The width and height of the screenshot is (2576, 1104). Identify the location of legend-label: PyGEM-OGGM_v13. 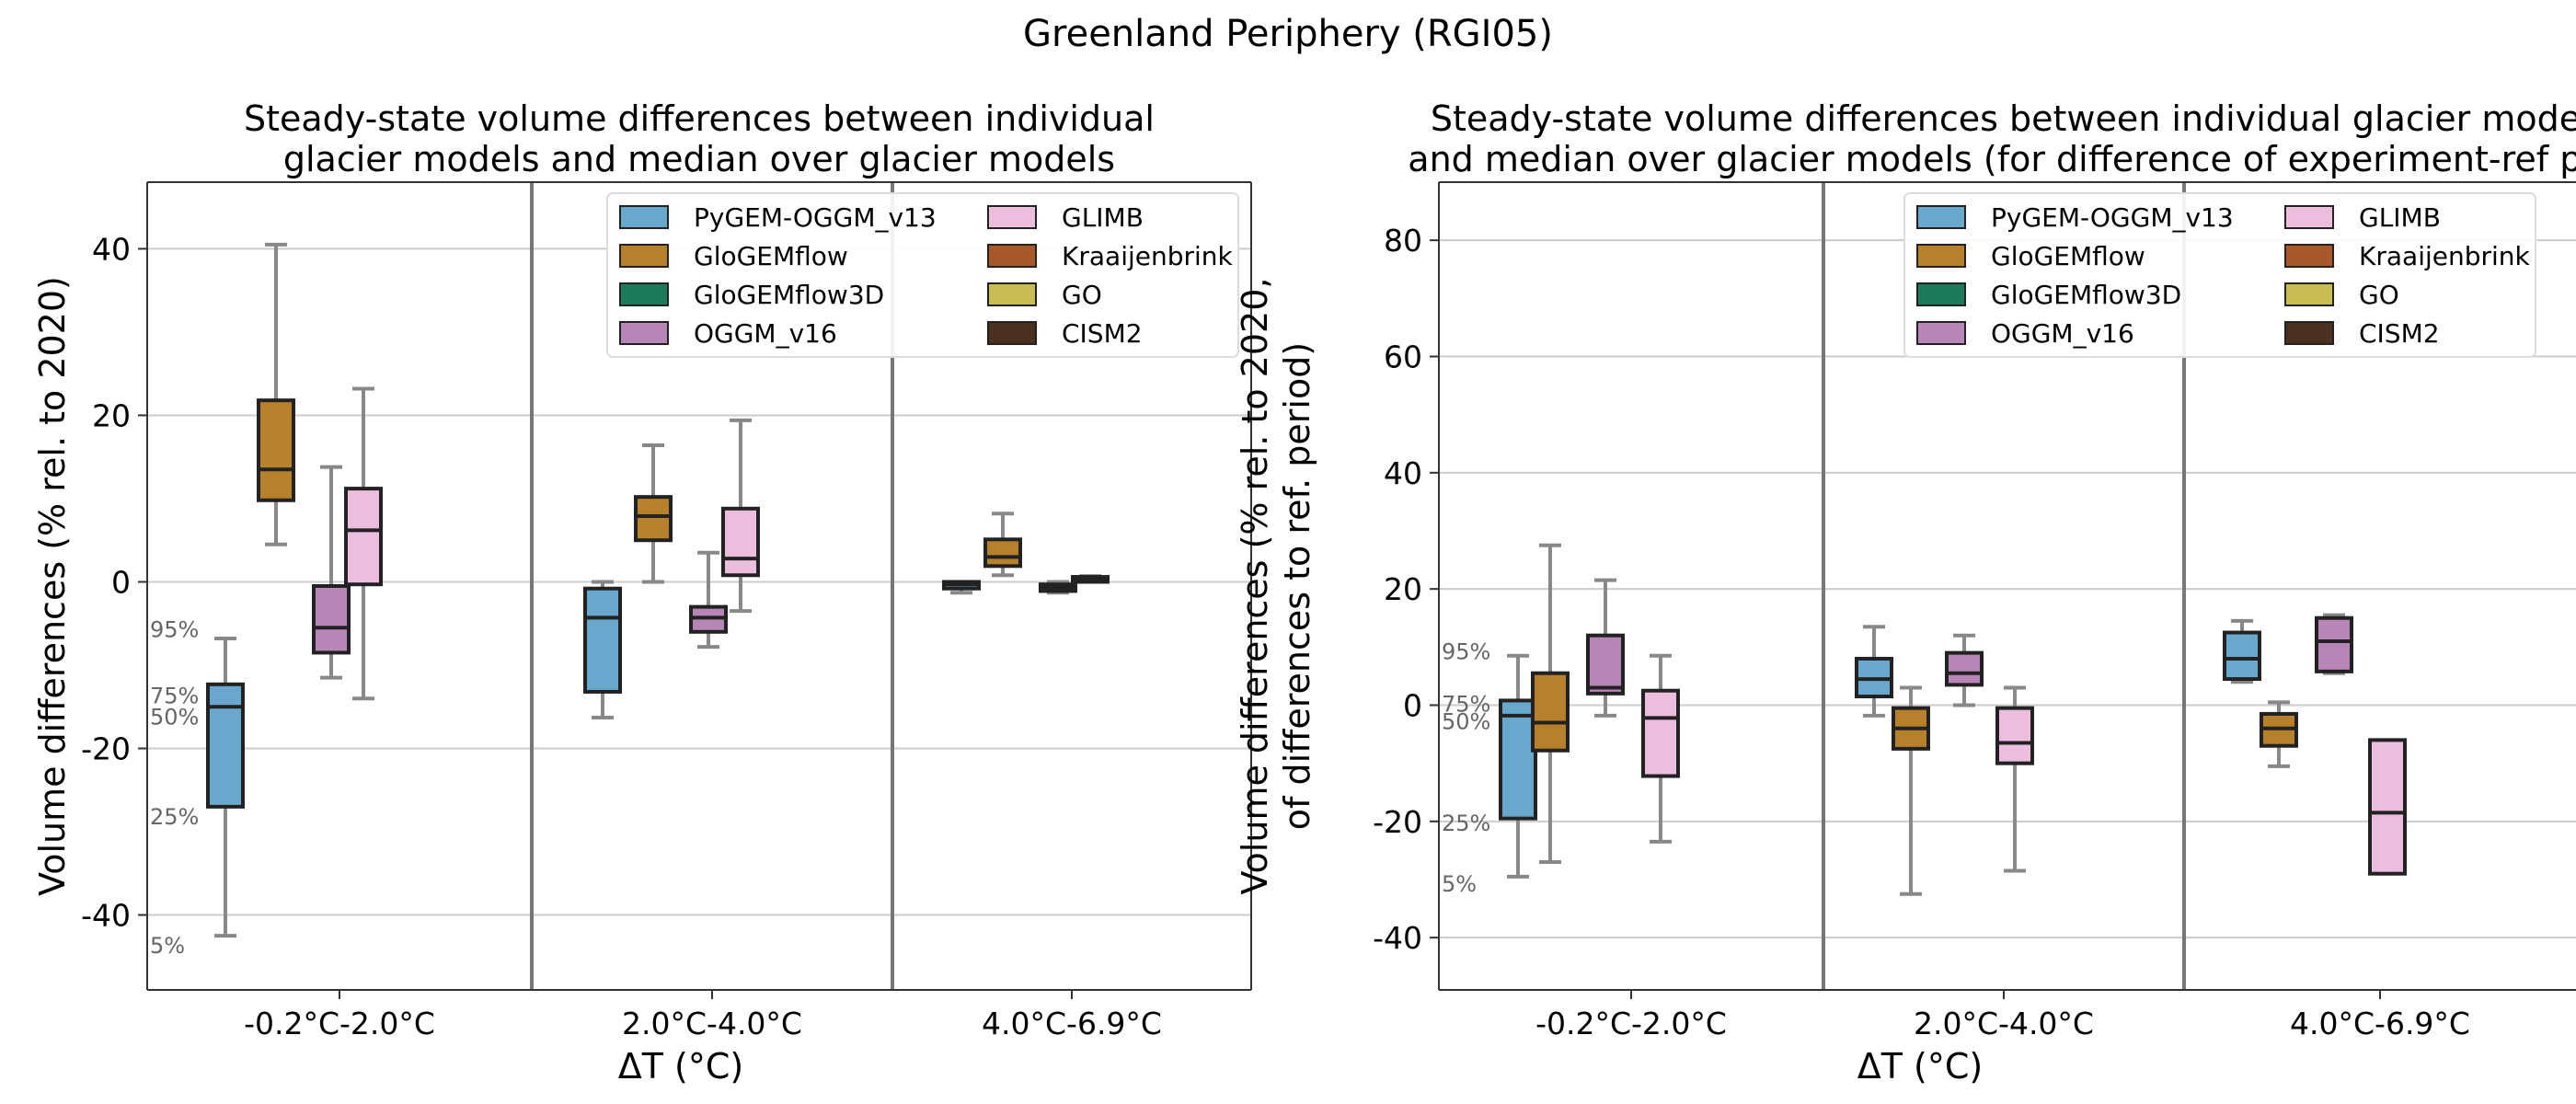
(815, 217).